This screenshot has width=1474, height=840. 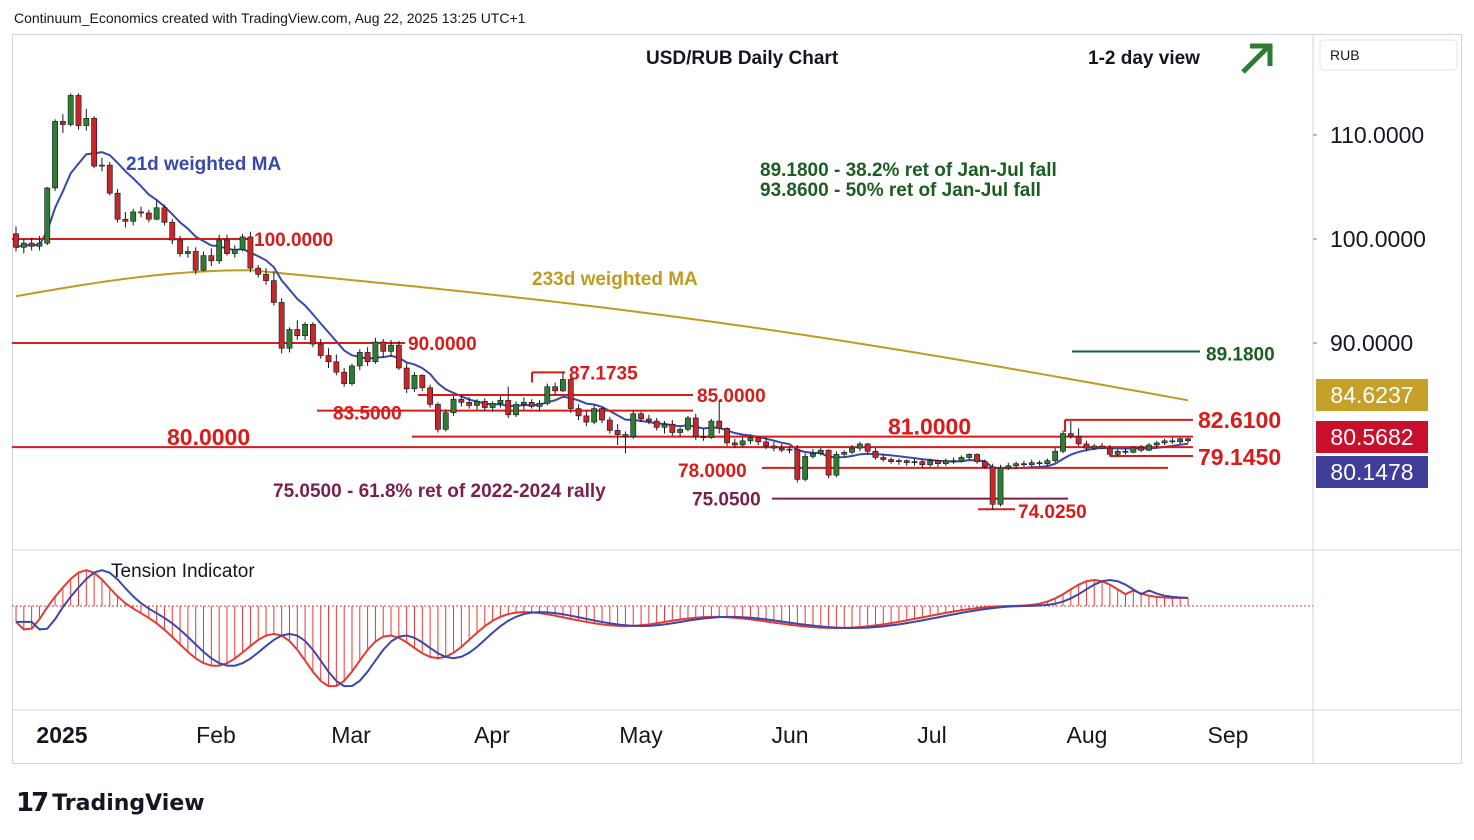 I want to click on x-tick-label: 2025, so click(x=61, y=735).